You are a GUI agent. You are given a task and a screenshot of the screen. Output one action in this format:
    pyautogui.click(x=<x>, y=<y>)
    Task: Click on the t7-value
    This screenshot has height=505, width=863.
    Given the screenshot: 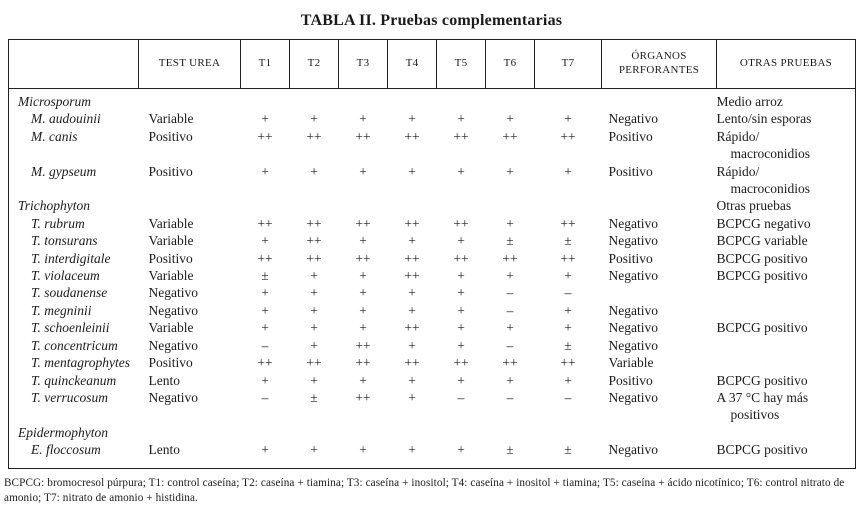 What is the action you would take?
    pyautogui.click(x=568, y=205)
    